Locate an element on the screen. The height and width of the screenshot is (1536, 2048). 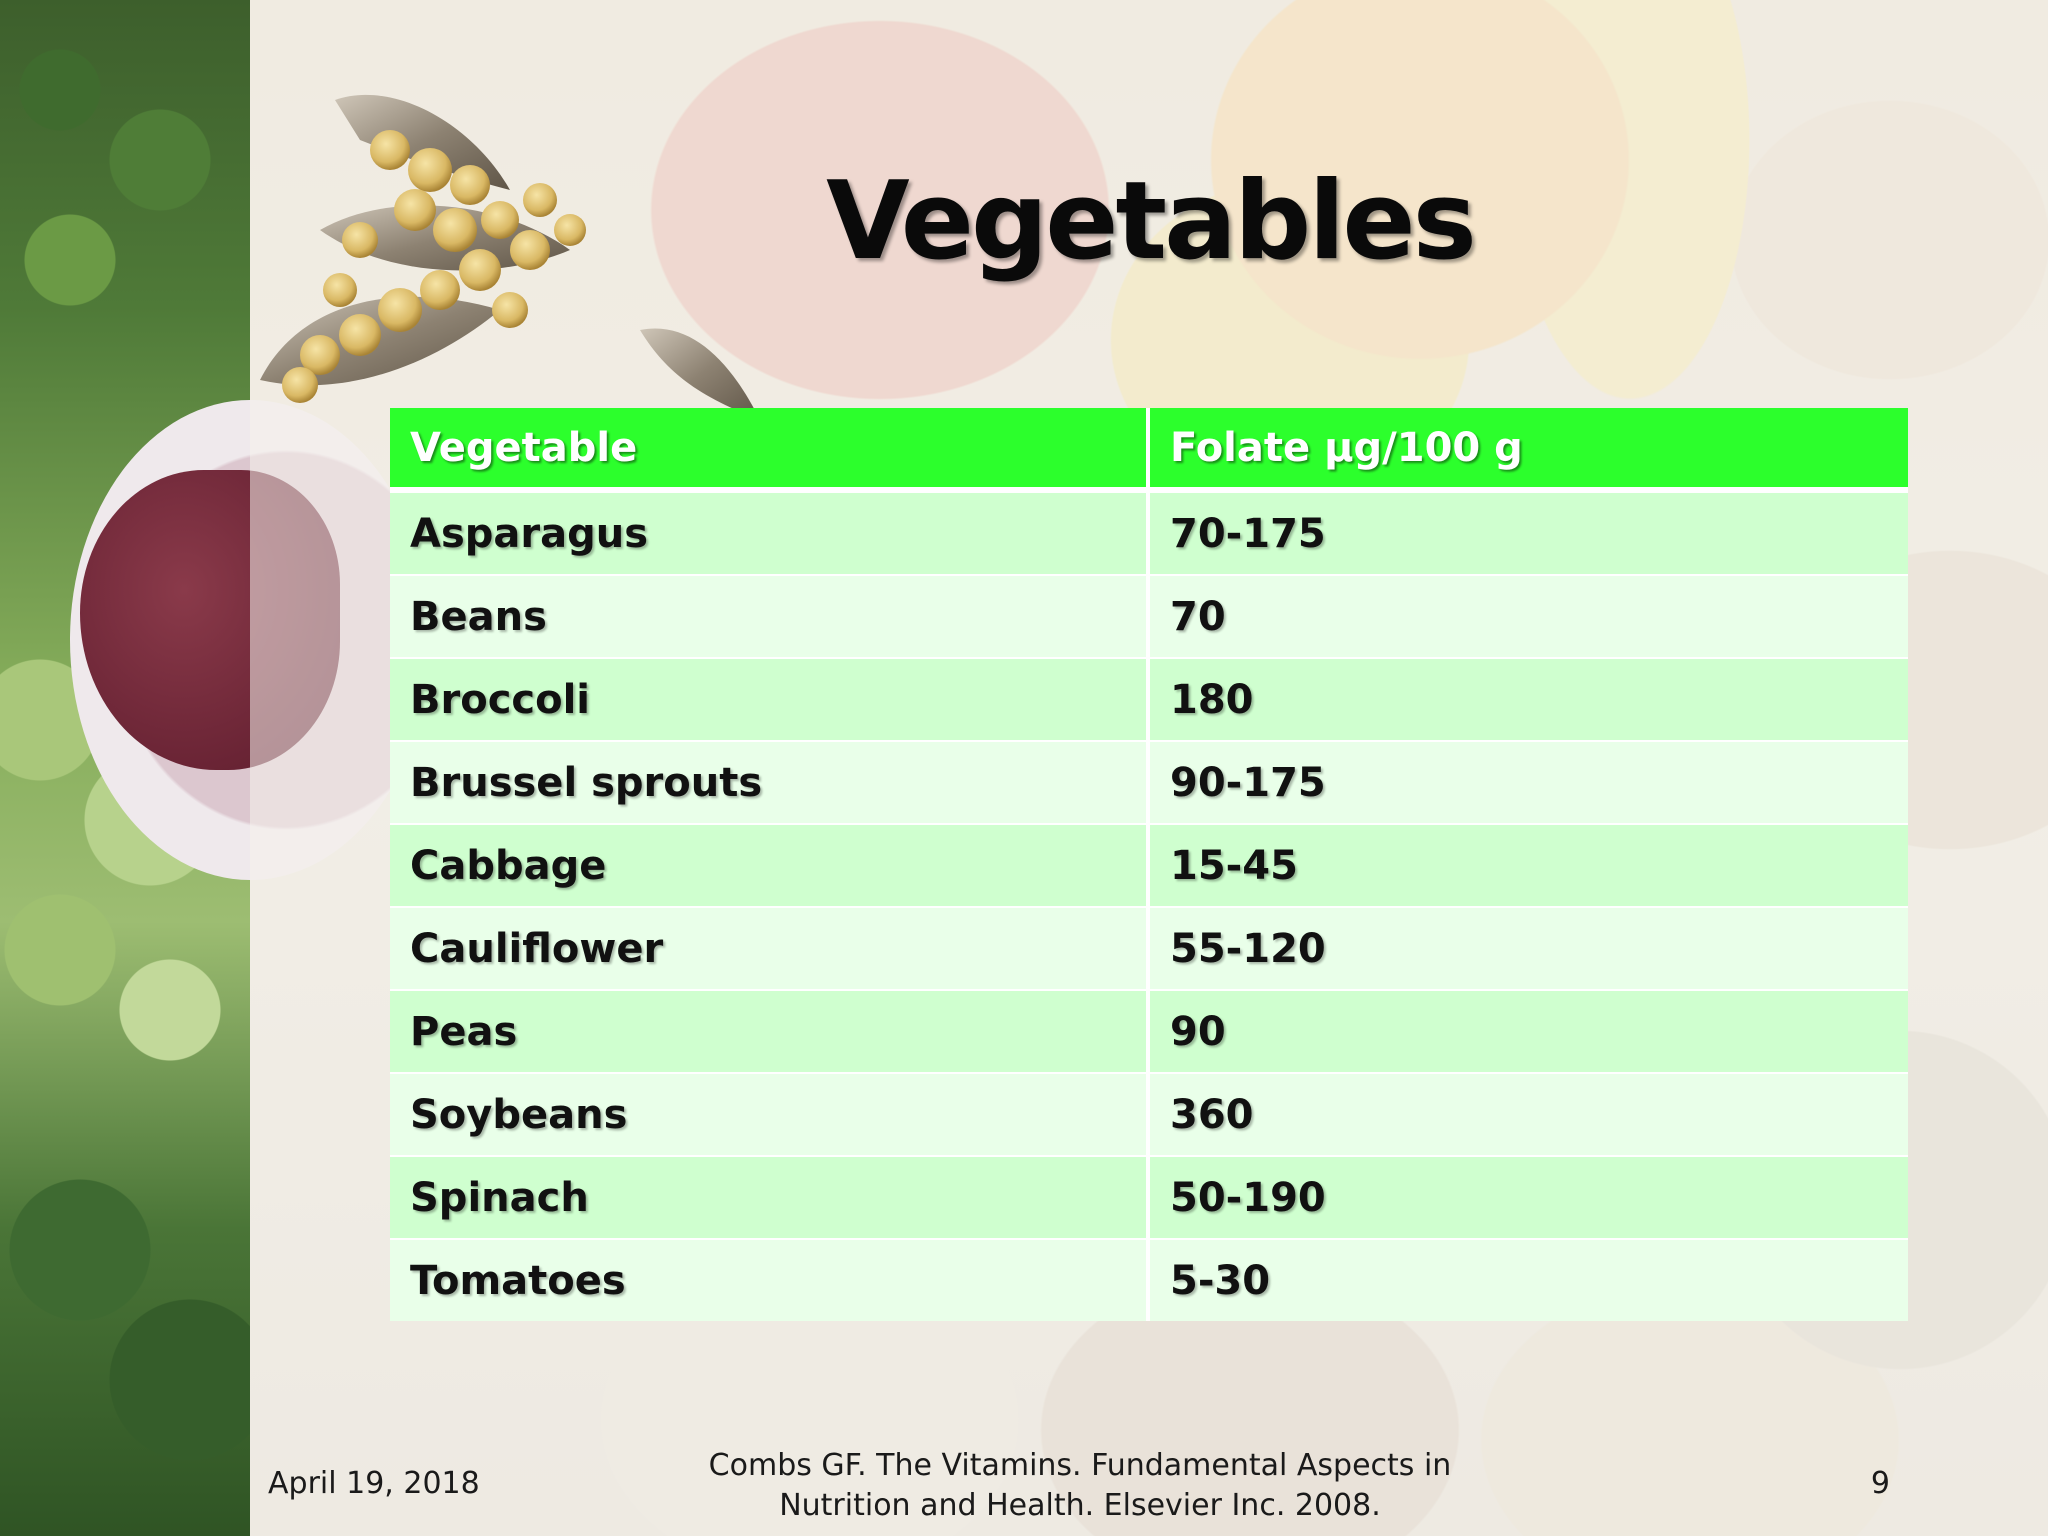
vegetable-cell: Cauliflower is located at coordinates (770, 947).